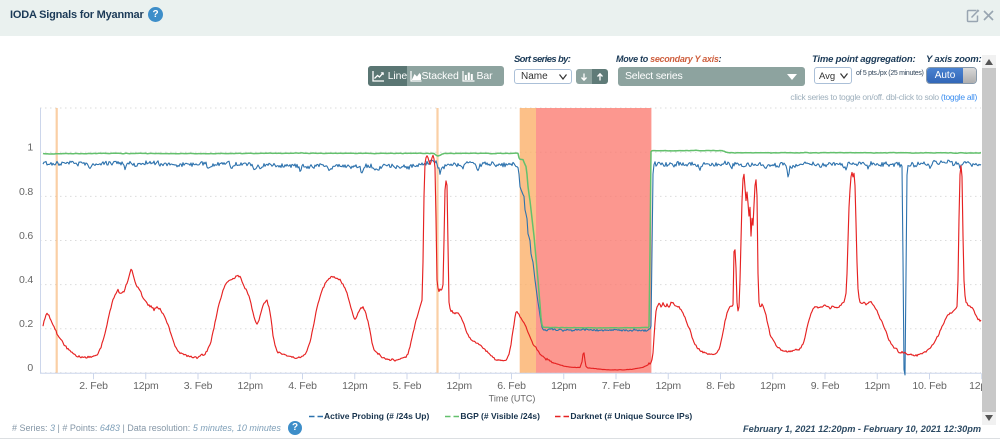  Describe the element at coordinates (929, 386) in the screenshot. I see `svg-text: 10. Feb` at that location.